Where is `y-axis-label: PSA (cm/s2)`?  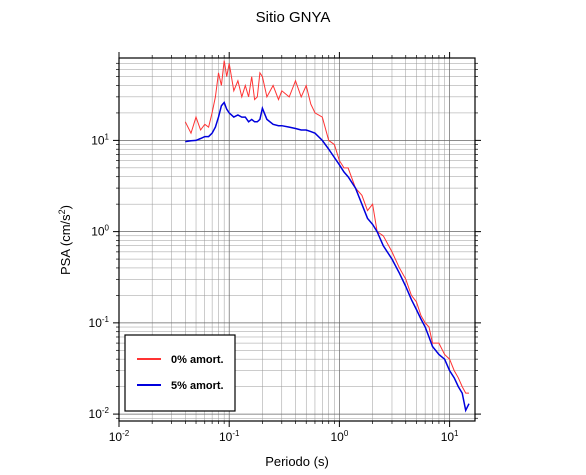
y-axis-label: PSA (cm/s2) is located at coordinates (65, 240).